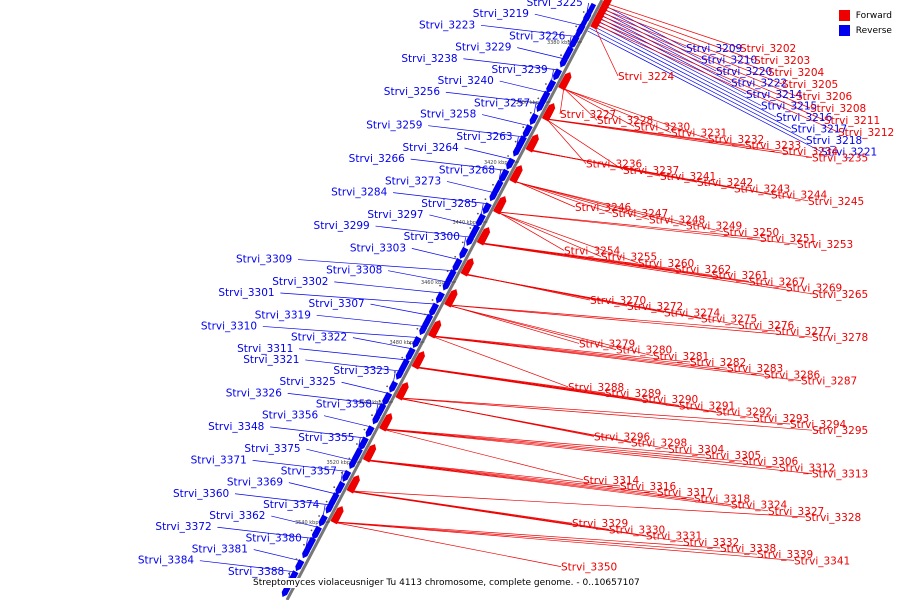 Image resolution: width=900 pixels, height=600 pixels. I want to click on gene-label-forward: Strvi_3211, so click(852, 121).